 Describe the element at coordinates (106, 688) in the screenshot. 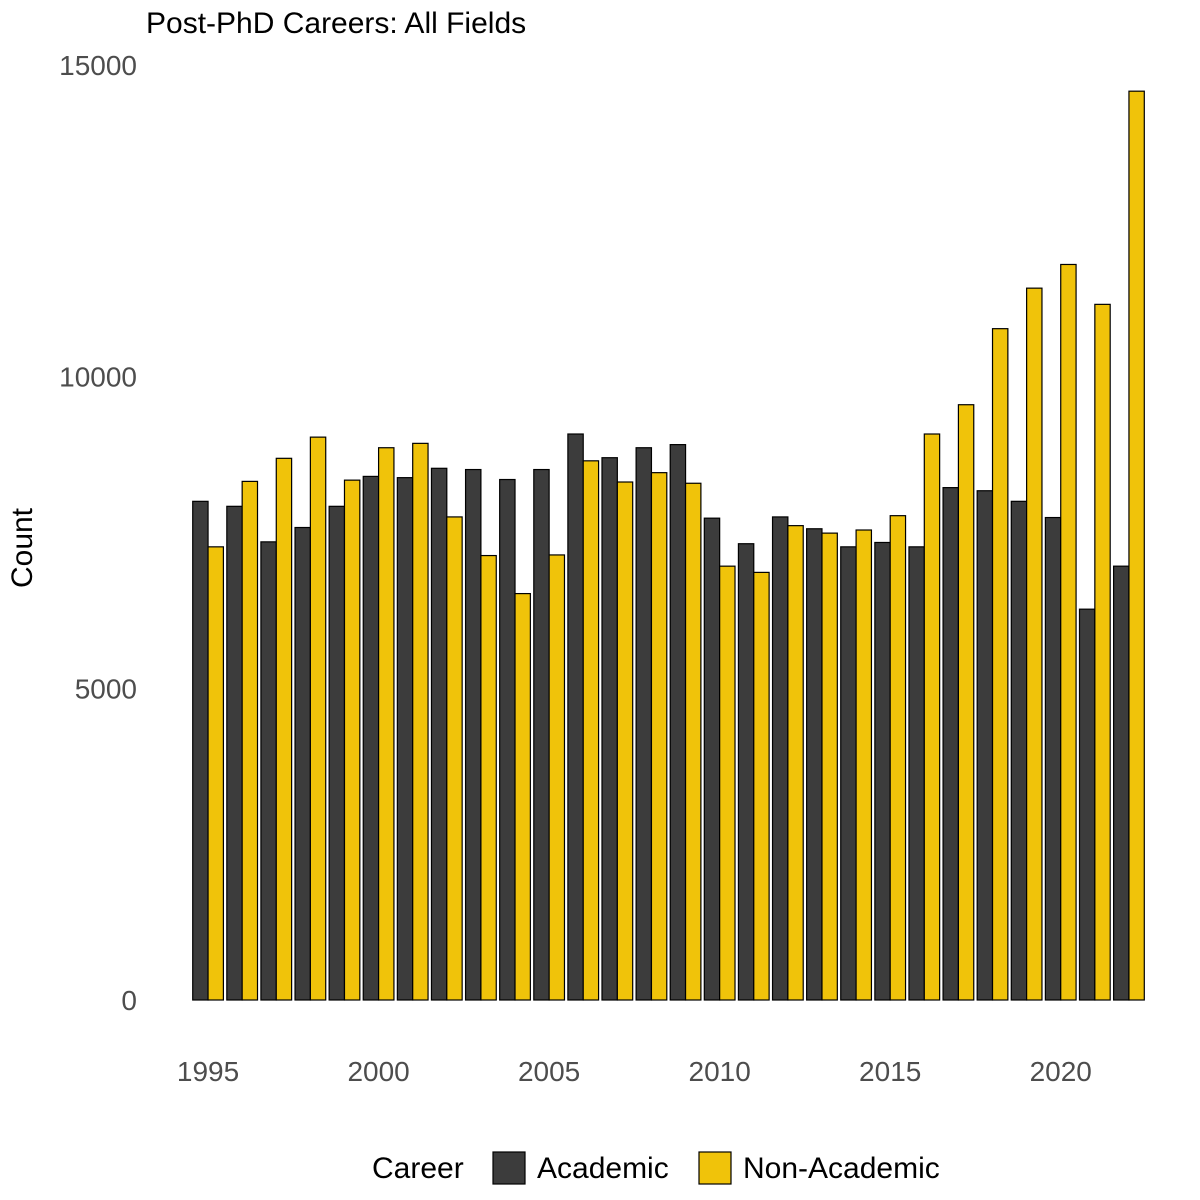

I see `y-tick-label: 5000` at that location.